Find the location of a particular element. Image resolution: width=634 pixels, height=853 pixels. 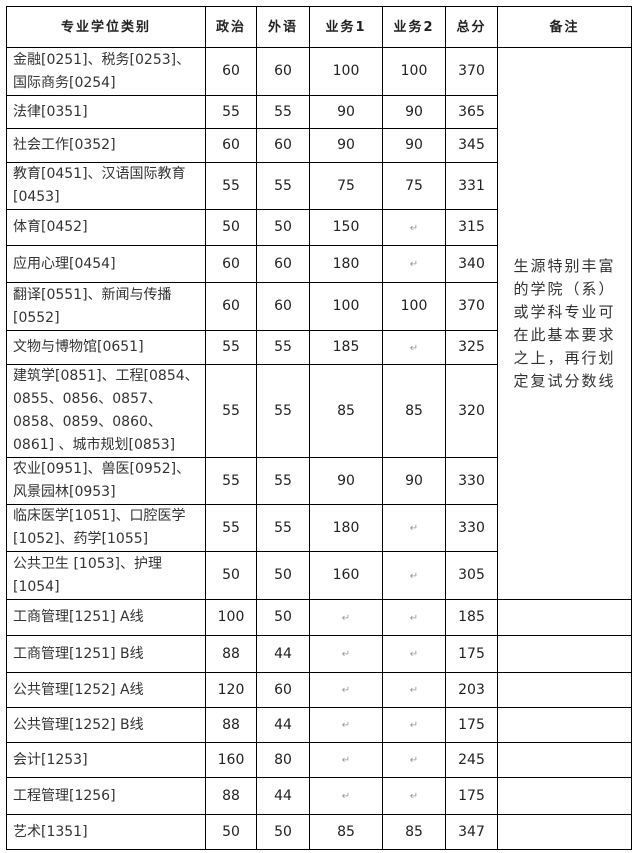

category-cell: 工程管理[1256] is located at coordinates (106, 796).